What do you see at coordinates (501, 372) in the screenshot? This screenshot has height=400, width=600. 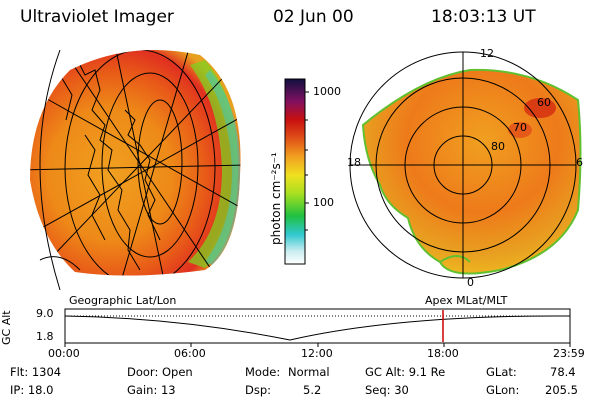 I see `glat-label: GLat:` at bounding box center [501, 372].